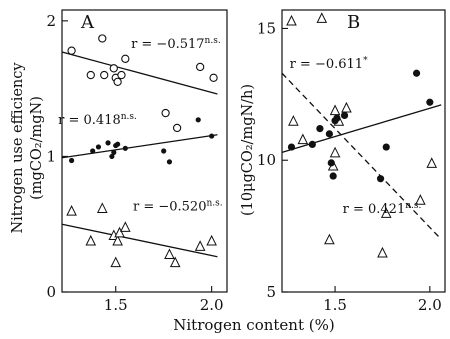 Image resolution: width=450 pixels, height=339 pixels. Describe the element at coordinates (176, 44) in the screenshot. I see `panel-a-correlation-label: r = −0.517n.s.` at that location.